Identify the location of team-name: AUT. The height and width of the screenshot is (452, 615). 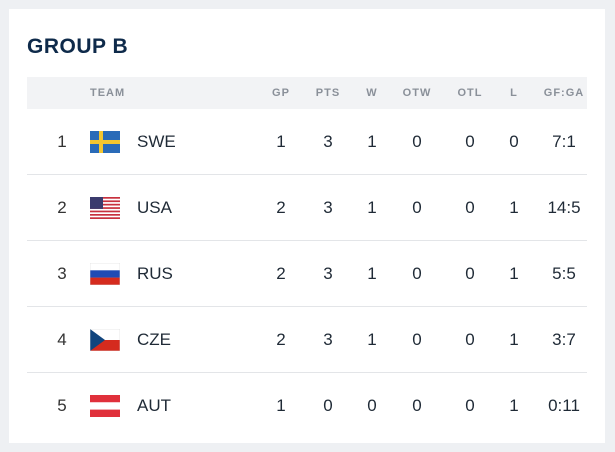
(154, 405).